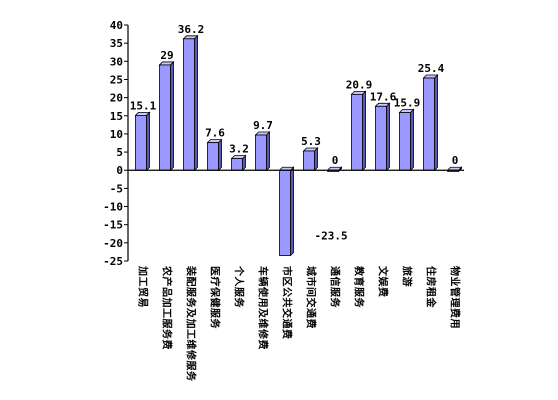  What do you see at coordinates (116, 61) in the screenshot?
I see `y-tick-label: 30` at bounding box center [116, 61].